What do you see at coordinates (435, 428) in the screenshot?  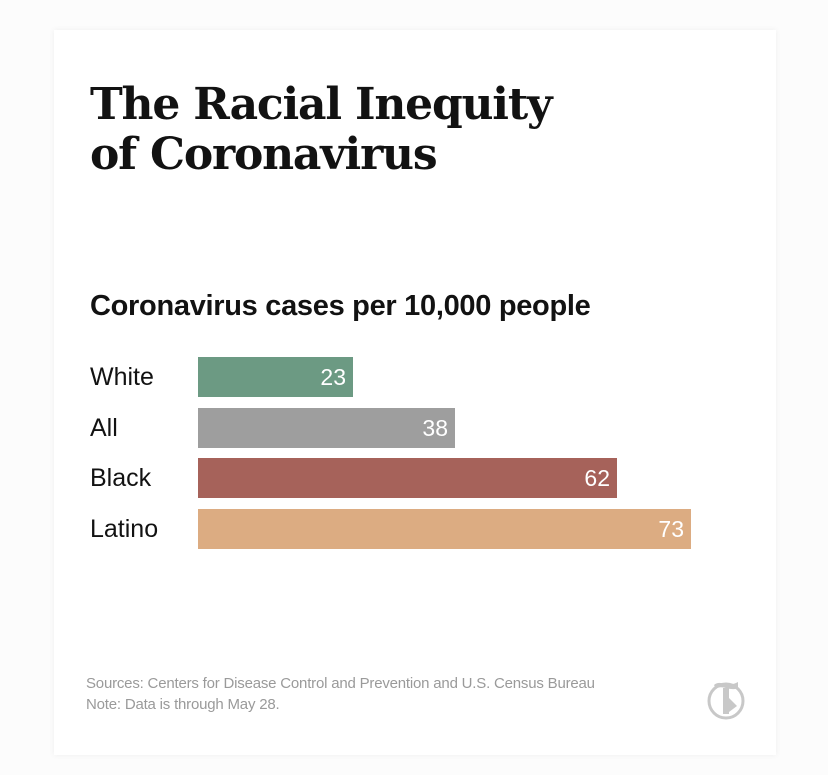 I see `bar-value-all: 38` at bounding box center [435, 428].